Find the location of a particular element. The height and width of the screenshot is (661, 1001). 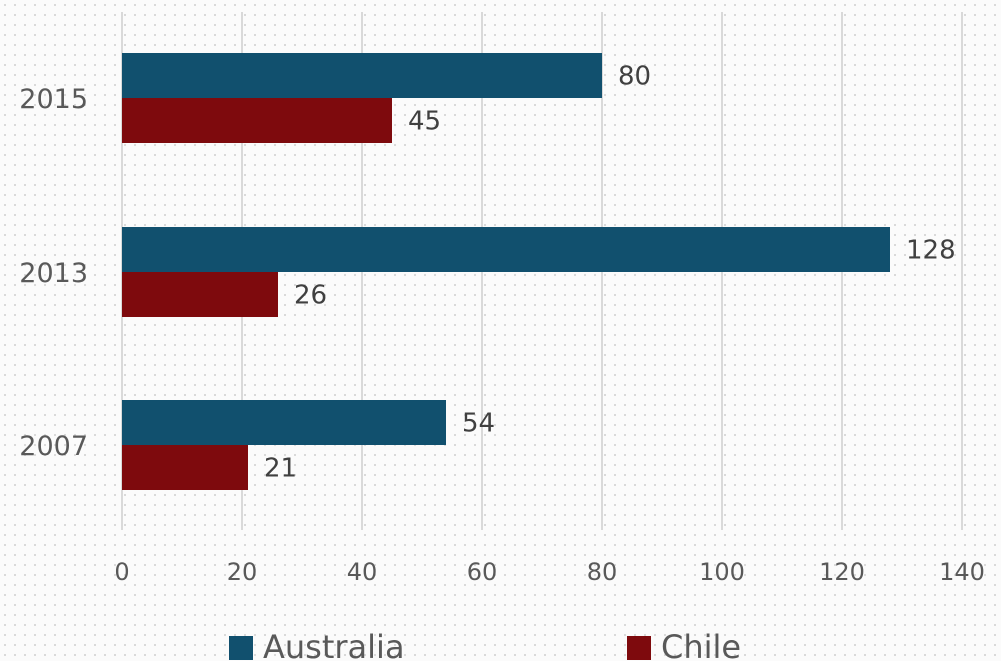

legend-swatch-australia is located at coordinates (241, 648).